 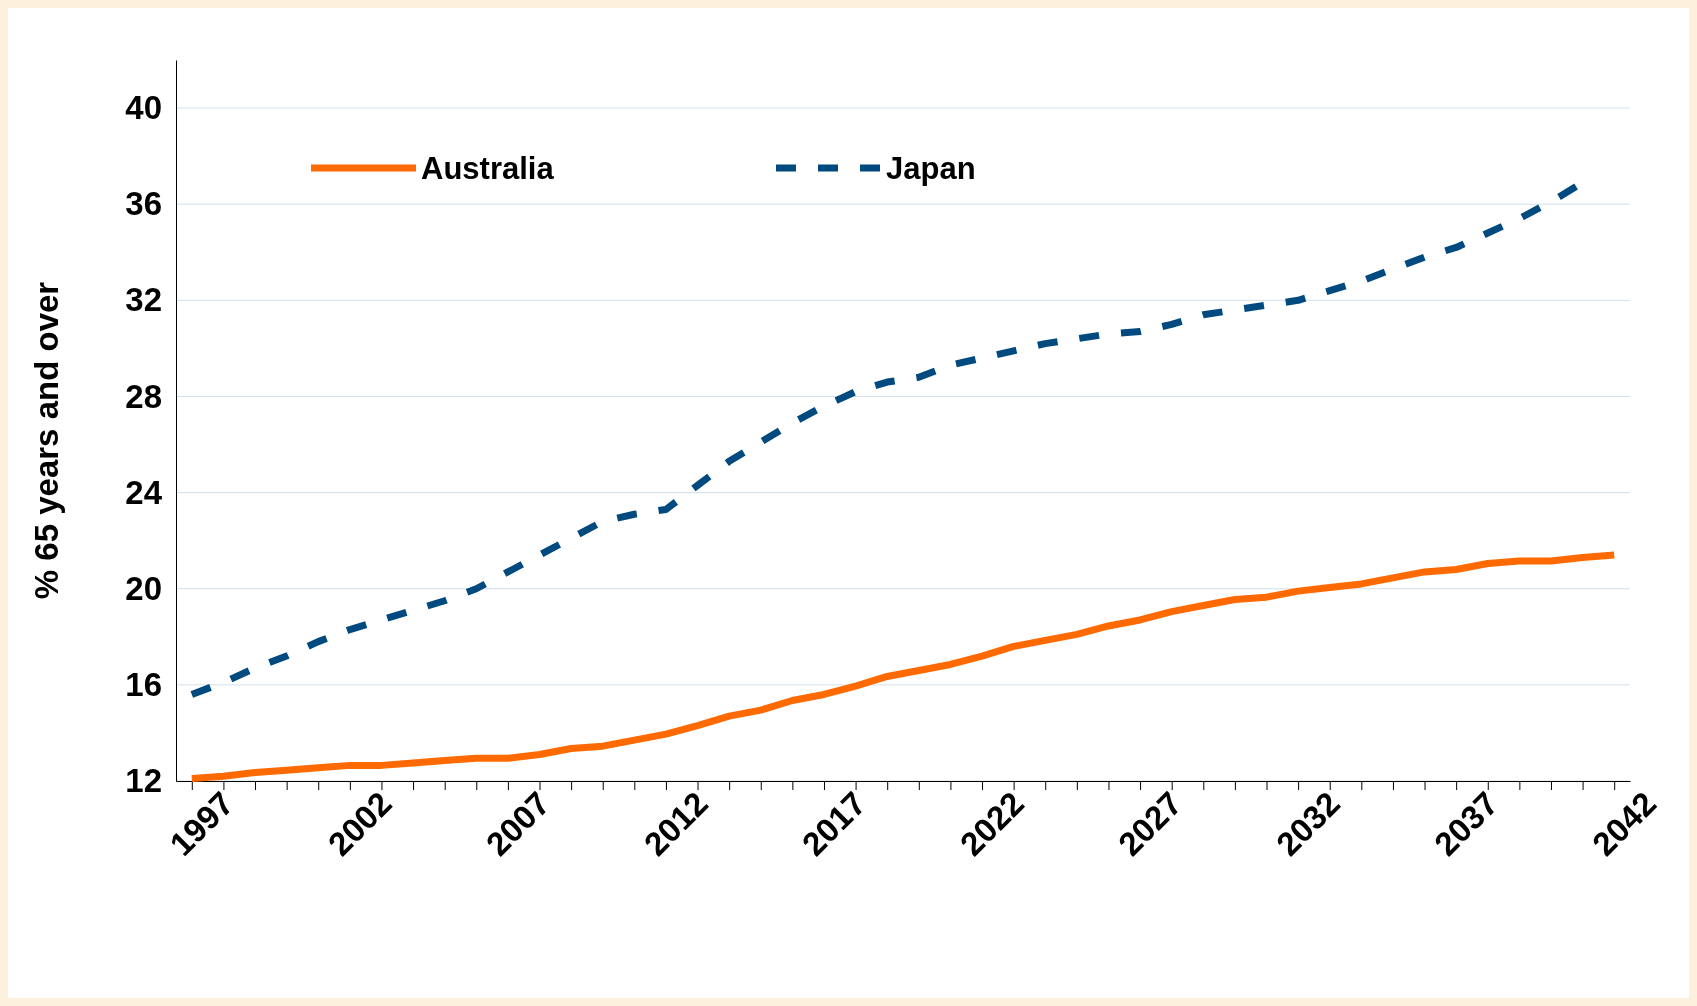 I want to click on y-tick-label: 20, so click(x=143, y=588).